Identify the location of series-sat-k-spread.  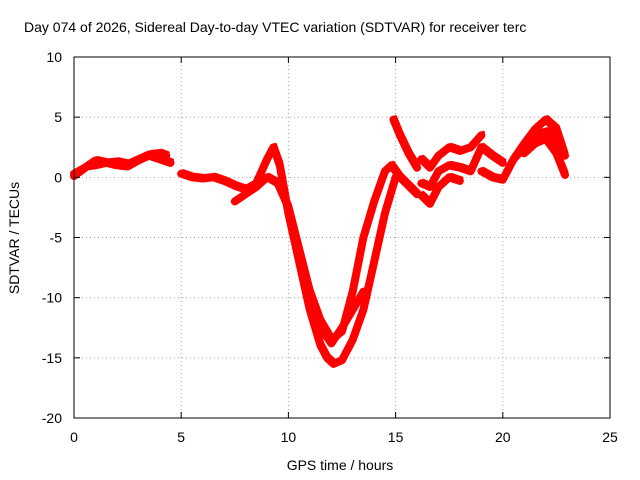
(541, 136).